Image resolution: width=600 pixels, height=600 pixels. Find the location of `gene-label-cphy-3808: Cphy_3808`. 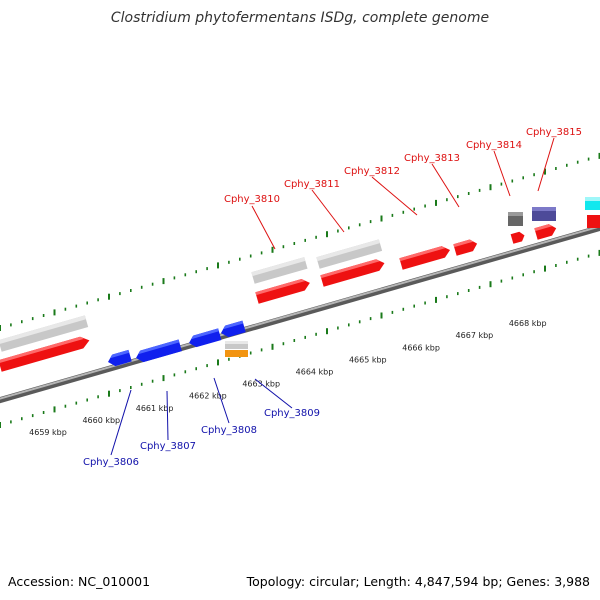

gene-label-cphy-3808: Cphy_3808 is located at coordinates (229, 430).